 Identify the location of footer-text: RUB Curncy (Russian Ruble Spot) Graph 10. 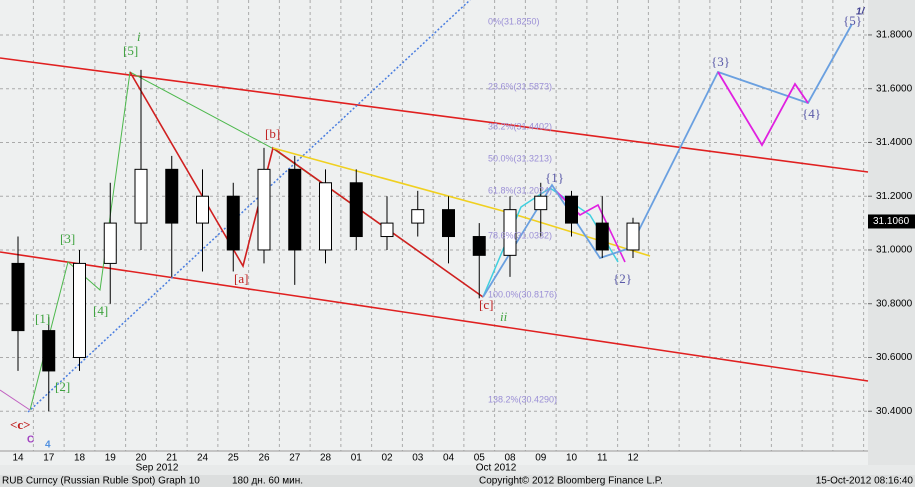
(101, 481).